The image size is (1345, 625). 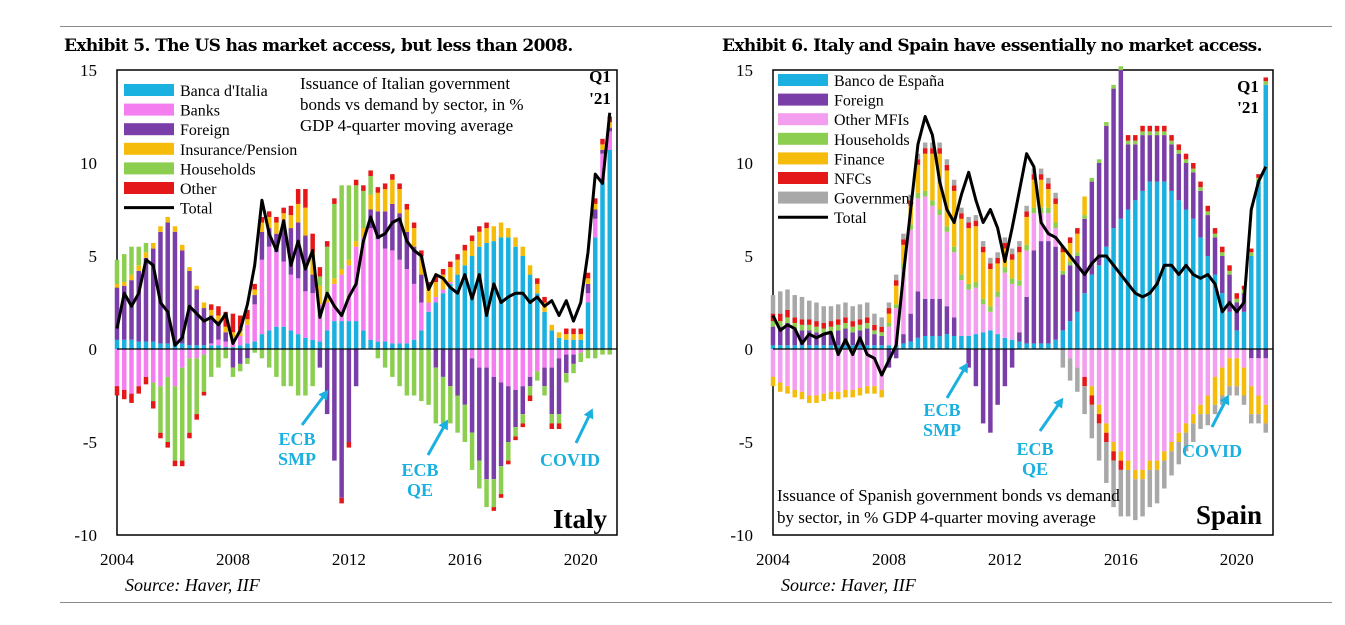 What do you see at coordinates (859, 101) in the screenshot?
I see `legend-label: Foreign` at bounding box center [859, 101].